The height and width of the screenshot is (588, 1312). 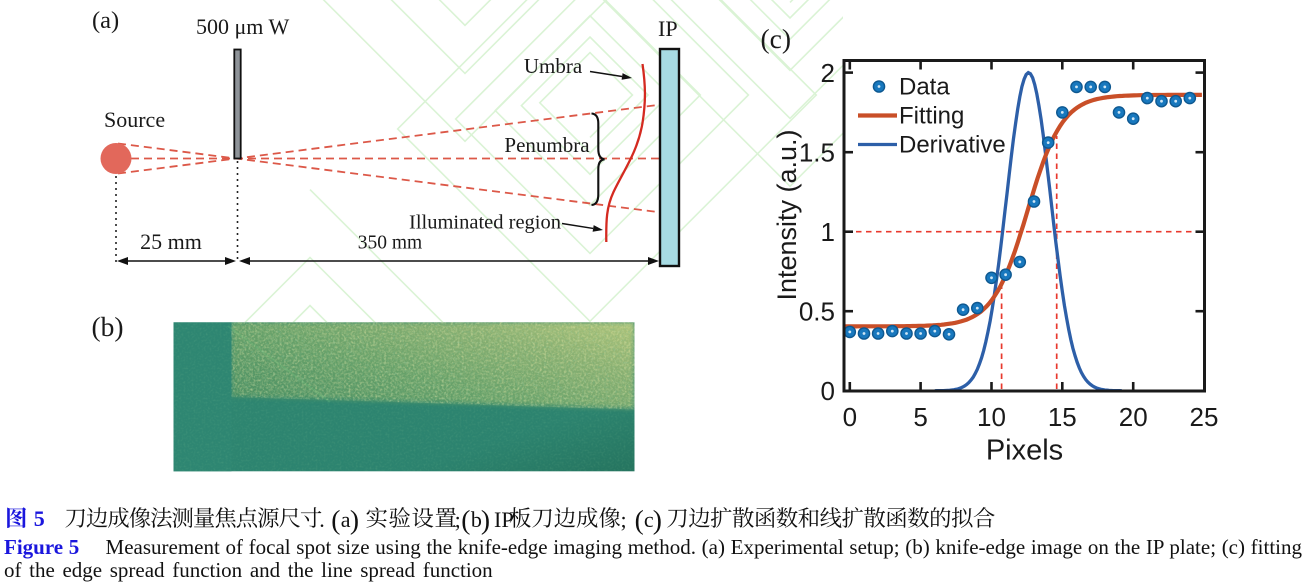 What do you see at coordinates (108, 326) in the screenshot?
I see `svg-text: (b)` at bounding box center [108, 326].